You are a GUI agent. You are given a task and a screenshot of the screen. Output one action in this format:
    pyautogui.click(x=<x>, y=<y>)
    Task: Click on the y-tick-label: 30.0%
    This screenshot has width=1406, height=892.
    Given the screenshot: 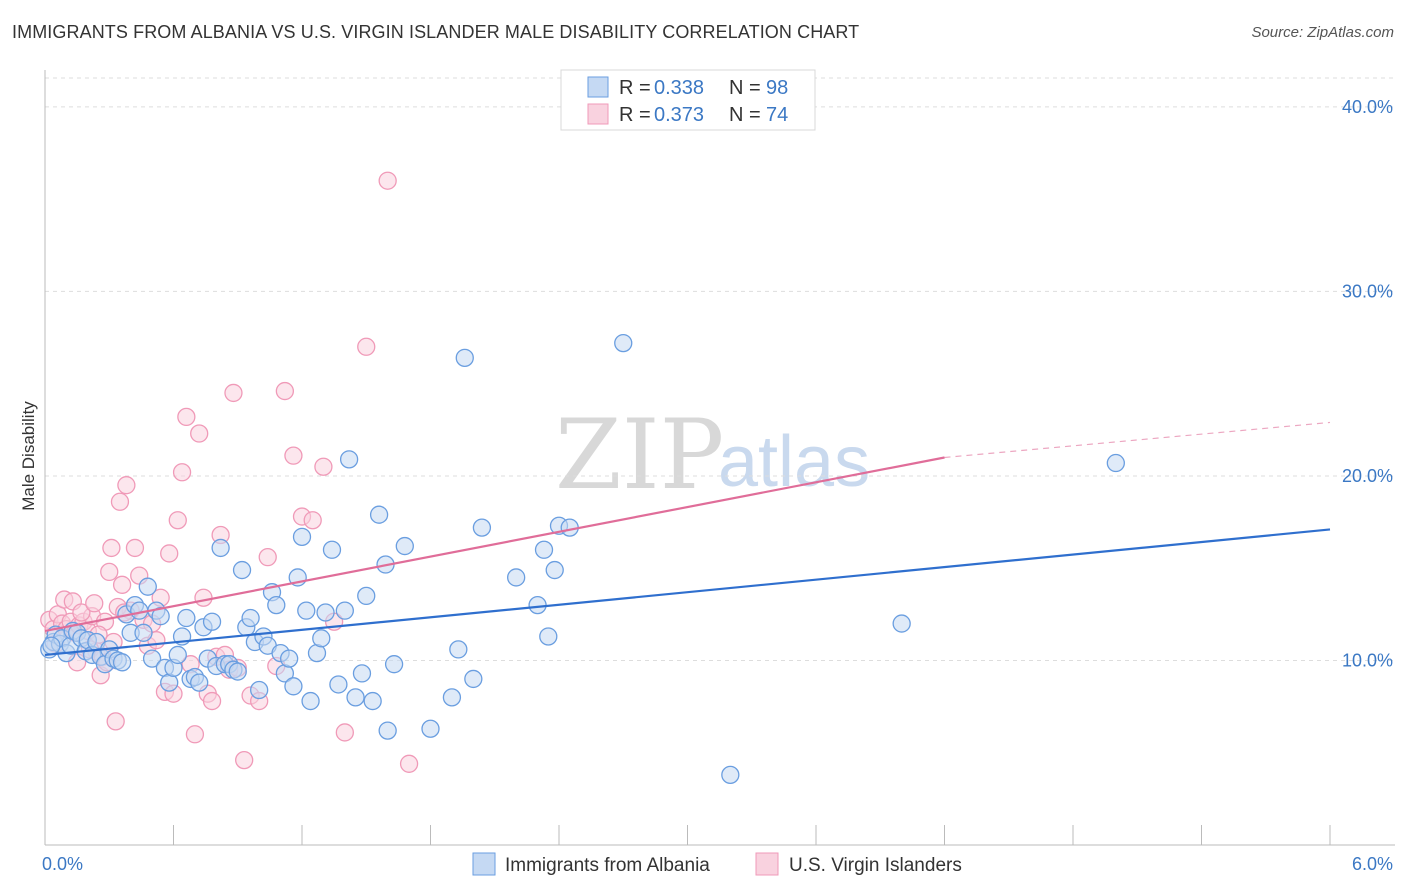 What is the action you would take?
    pyautogui.click(x=1367, y=291)
    